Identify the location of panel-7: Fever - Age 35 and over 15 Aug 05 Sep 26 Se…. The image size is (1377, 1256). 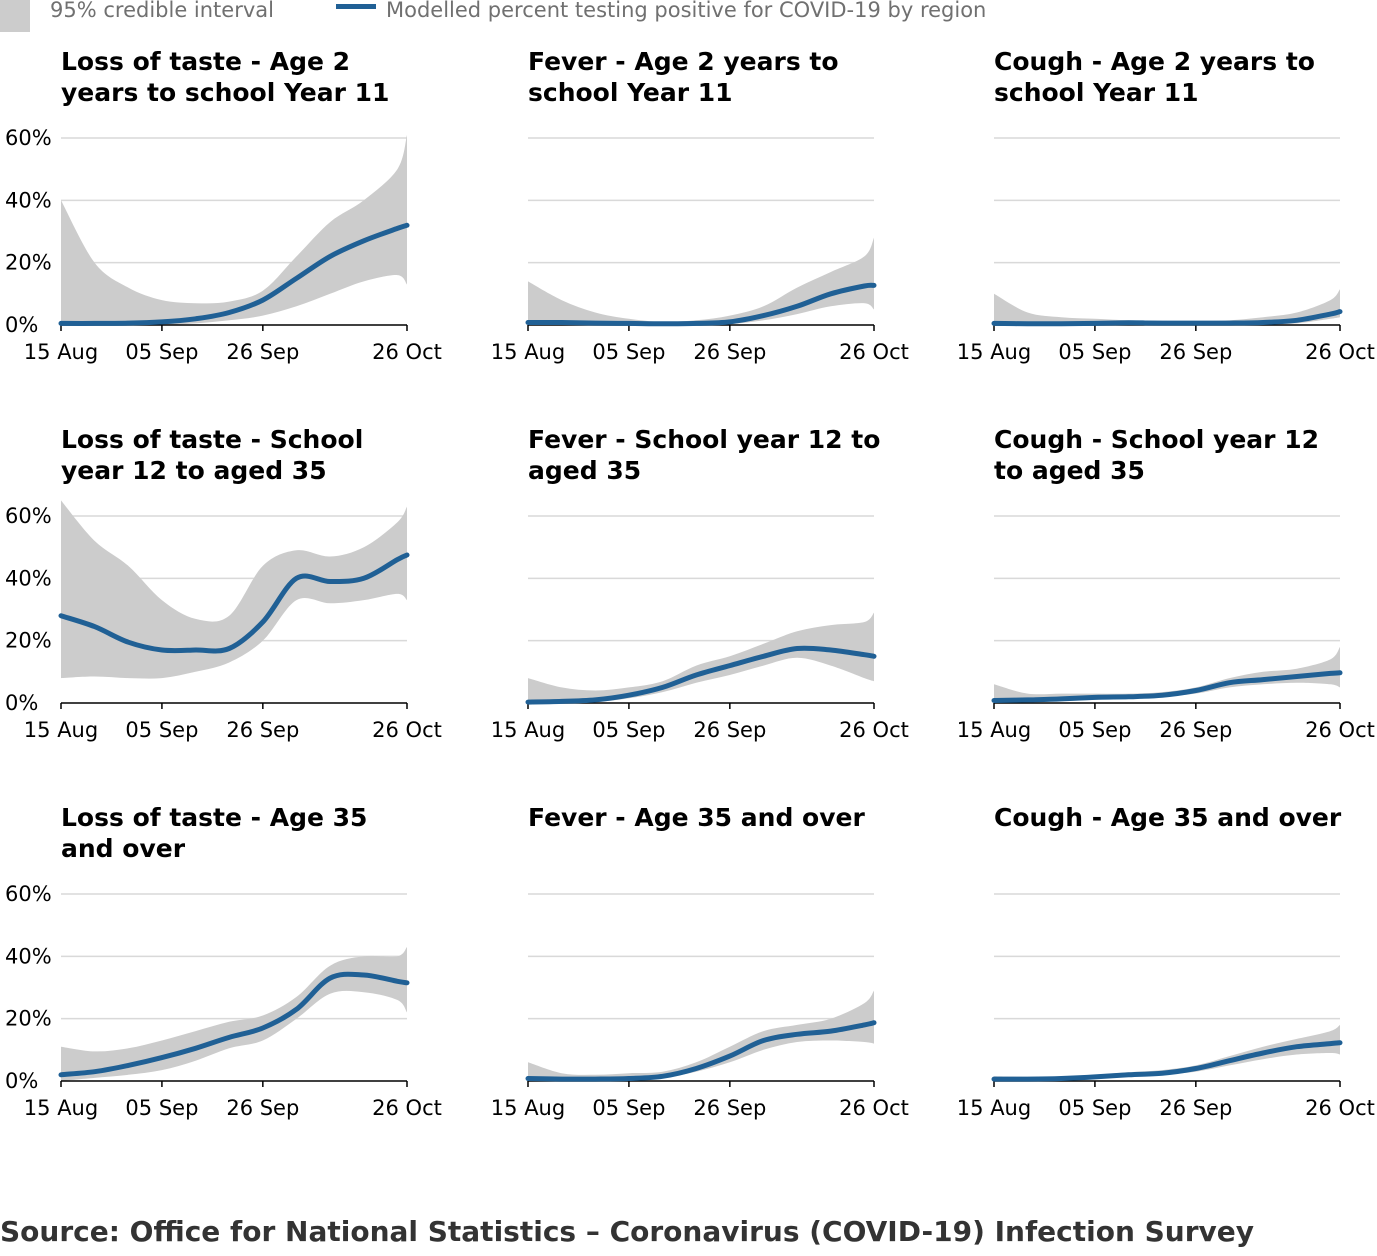
(700, 961).